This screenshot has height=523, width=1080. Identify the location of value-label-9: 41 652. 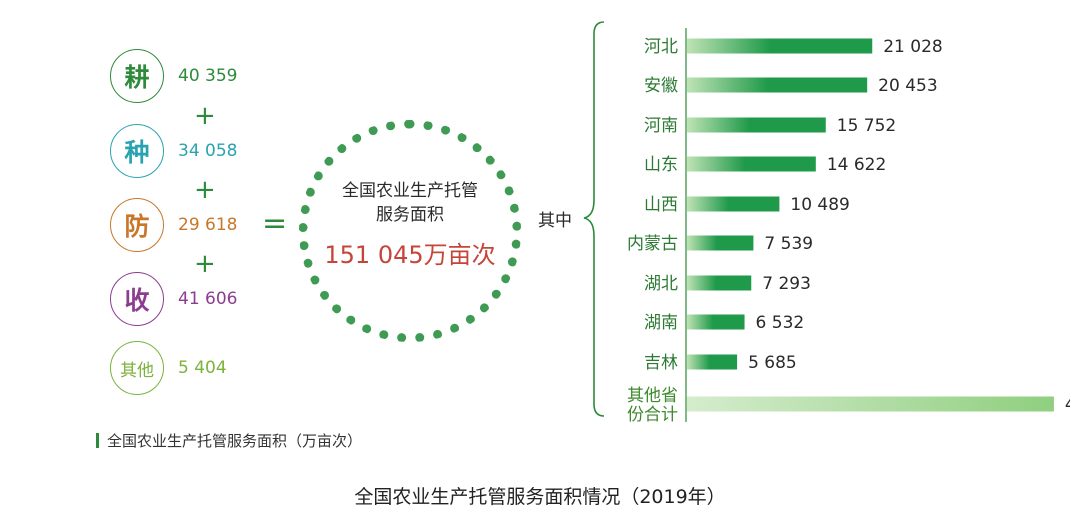
(1067, 405).